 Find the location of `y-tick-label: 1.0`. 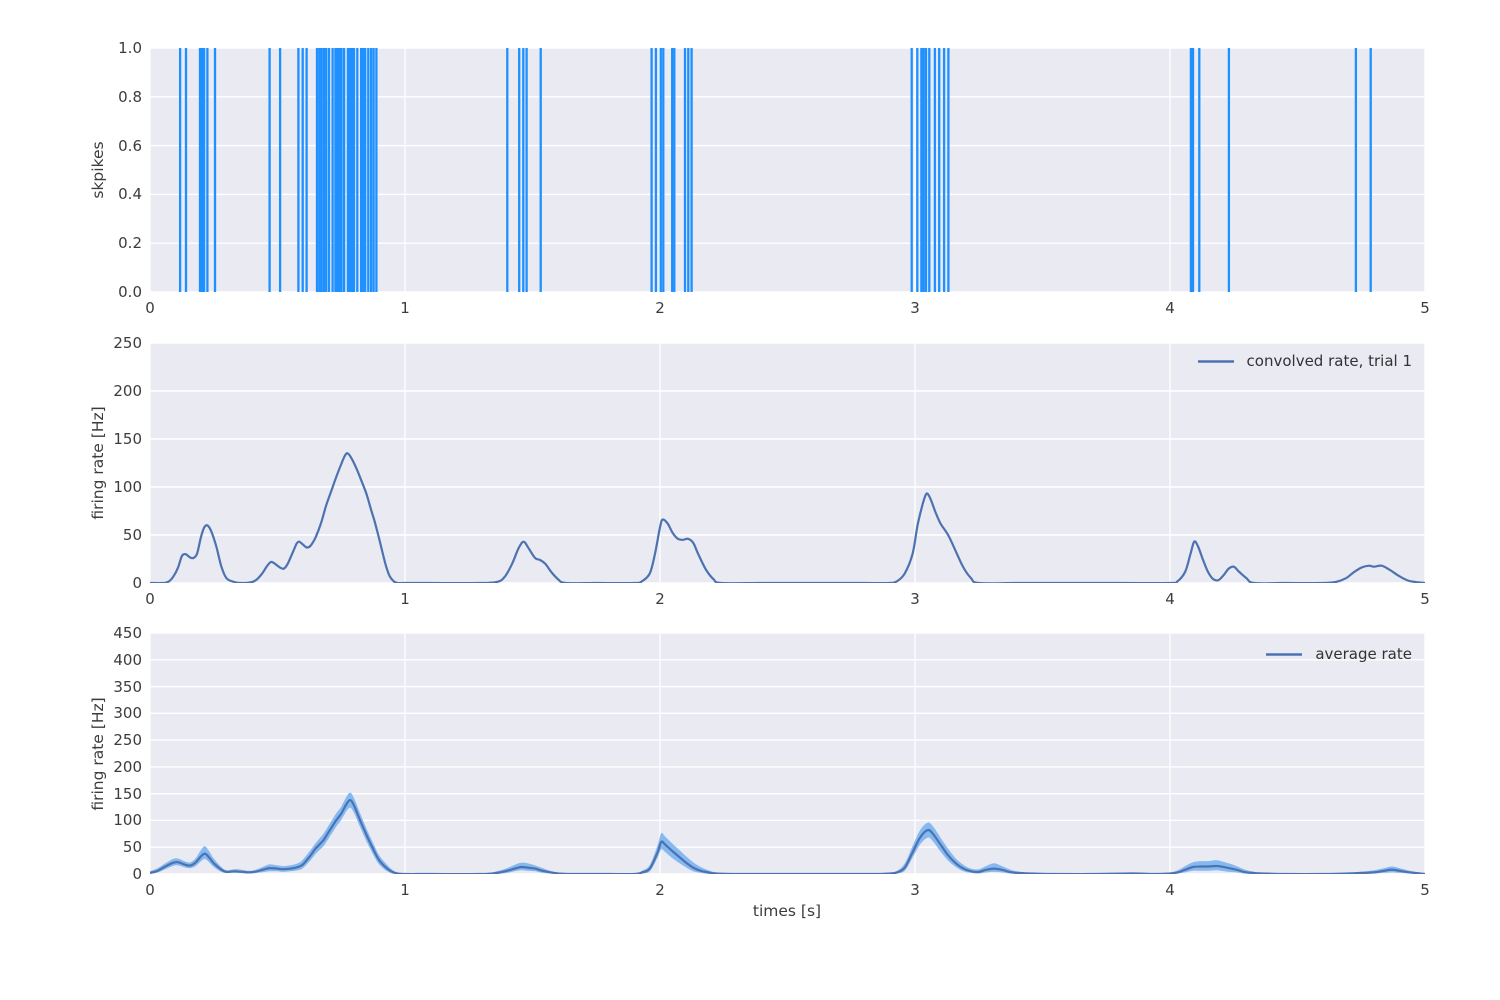

y-tick-label: 1.0 is located at coordinates (130, 48).